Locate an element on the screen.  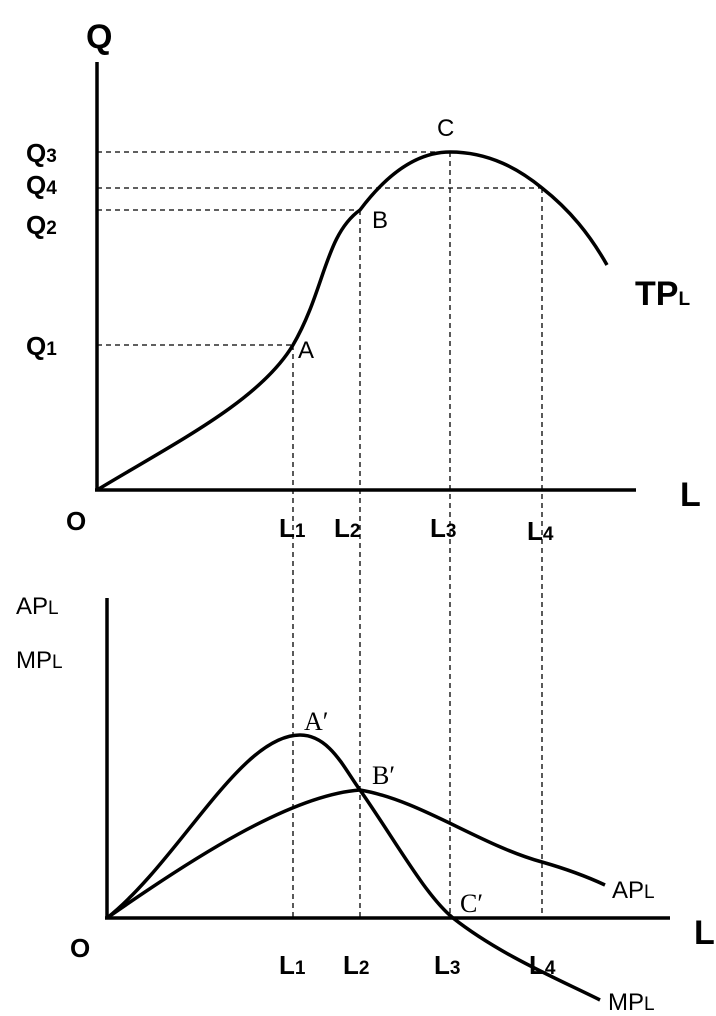
q-label: Q4 is located at coordinates (41, 185).